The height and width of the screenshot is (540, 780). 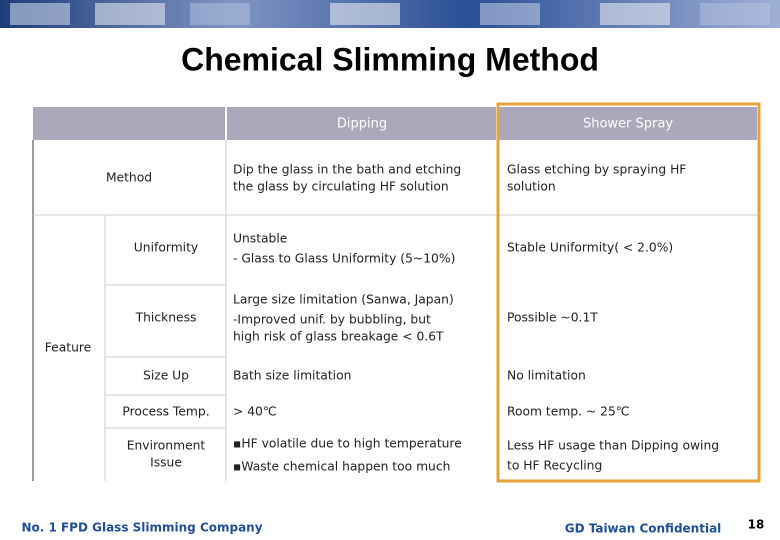 I want to click on dipping-cell: Dip the glass in the bath and etching, so click(x=347, y=170).